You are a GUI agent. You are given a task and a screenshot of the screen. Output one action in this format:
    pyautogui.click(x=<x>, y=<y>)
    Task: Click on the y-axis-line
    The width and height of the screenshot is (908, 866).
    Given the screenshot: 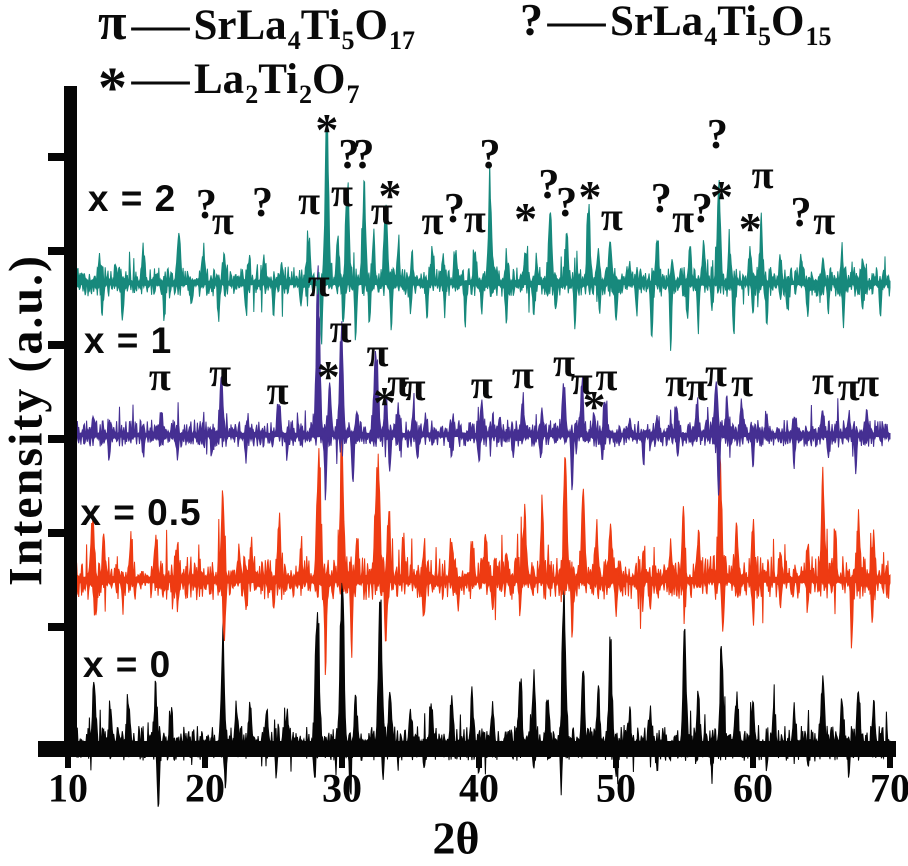 What is the action you would take?
    pyautogui.click(x=70, y=421)
    